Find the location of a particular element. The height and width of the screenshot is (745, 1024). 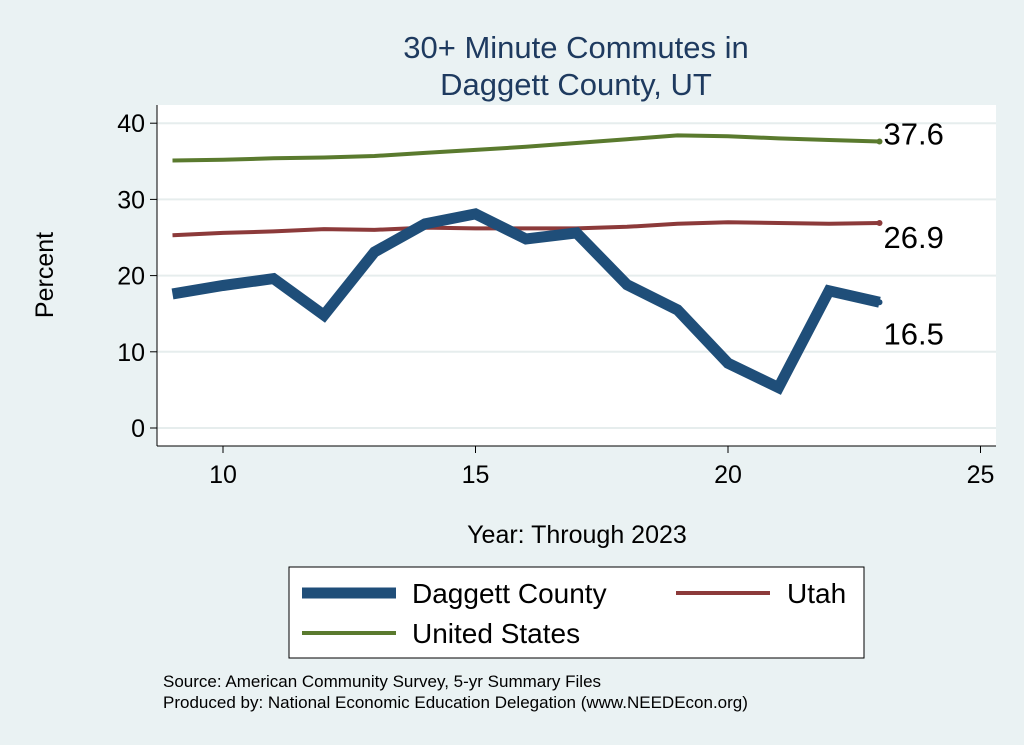

series-line-utah is located at coordinates (526, 229).